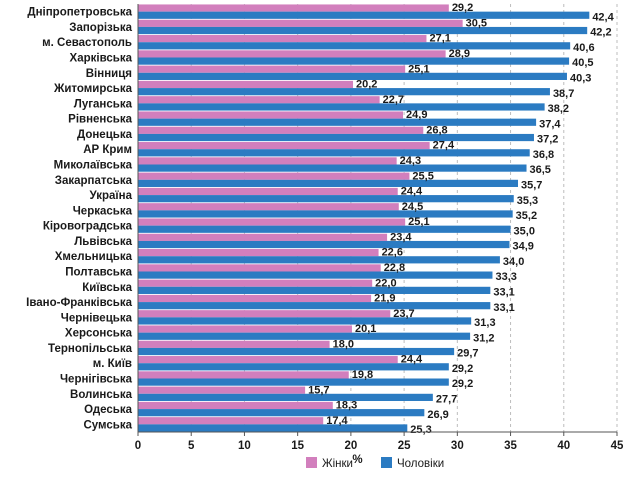 The image size is (632, 484). Describe the element at coordinates (100, 120) in the screenshot. I see `category-label: Рівненська` at that location.